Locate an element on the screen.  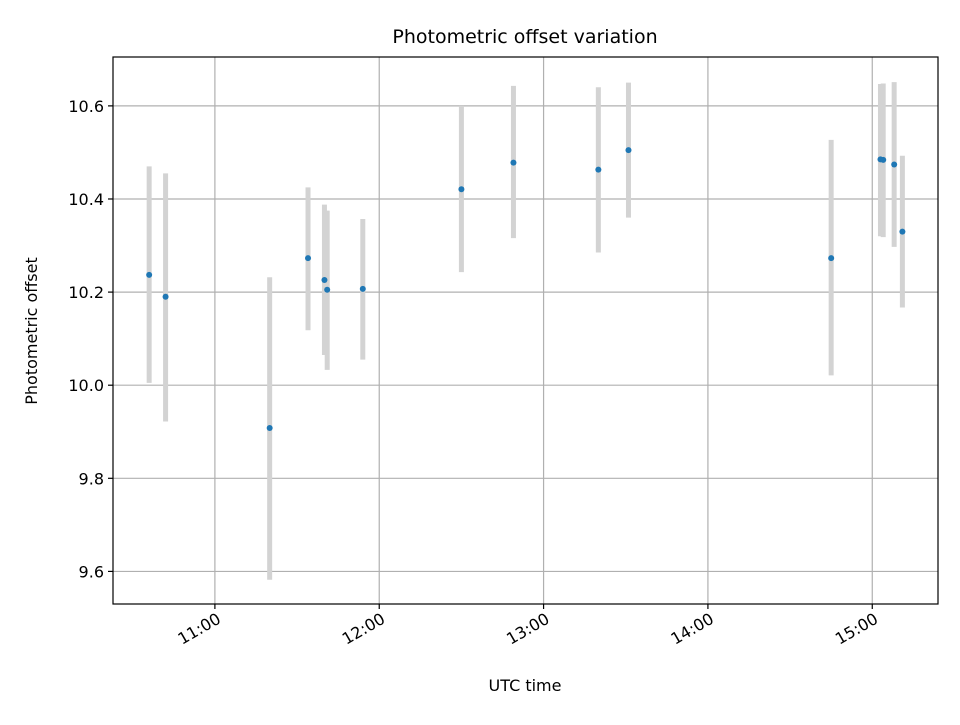
y-axis-label: Photometric offset is located at coordinates (31, 331).